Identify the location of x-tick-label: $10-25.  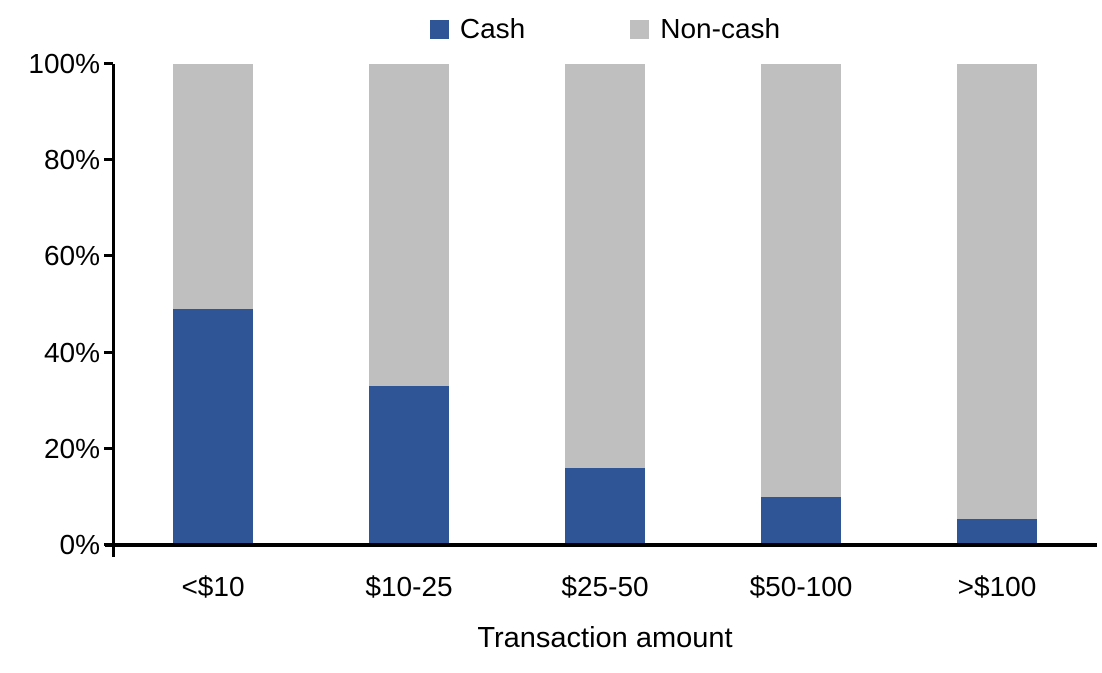
(409, 586).